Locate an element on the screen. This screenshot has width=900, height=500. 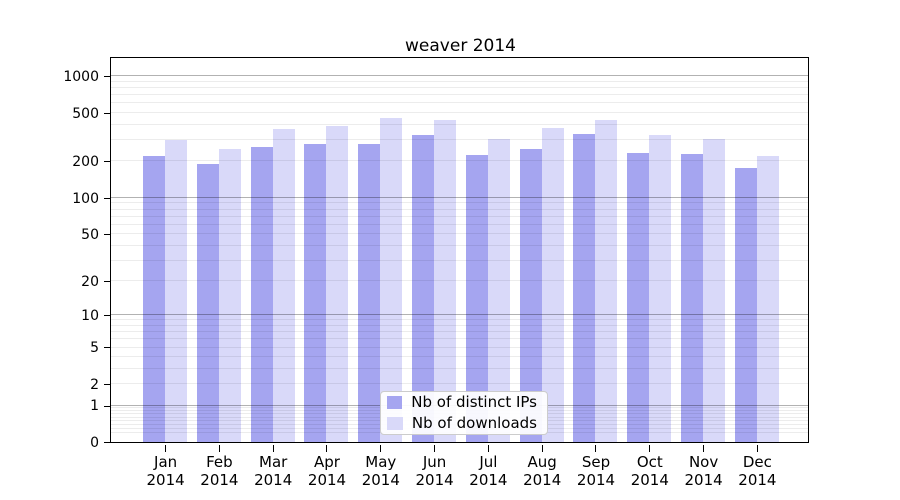
bar-dec-ips is located at coordinates (745, 305).